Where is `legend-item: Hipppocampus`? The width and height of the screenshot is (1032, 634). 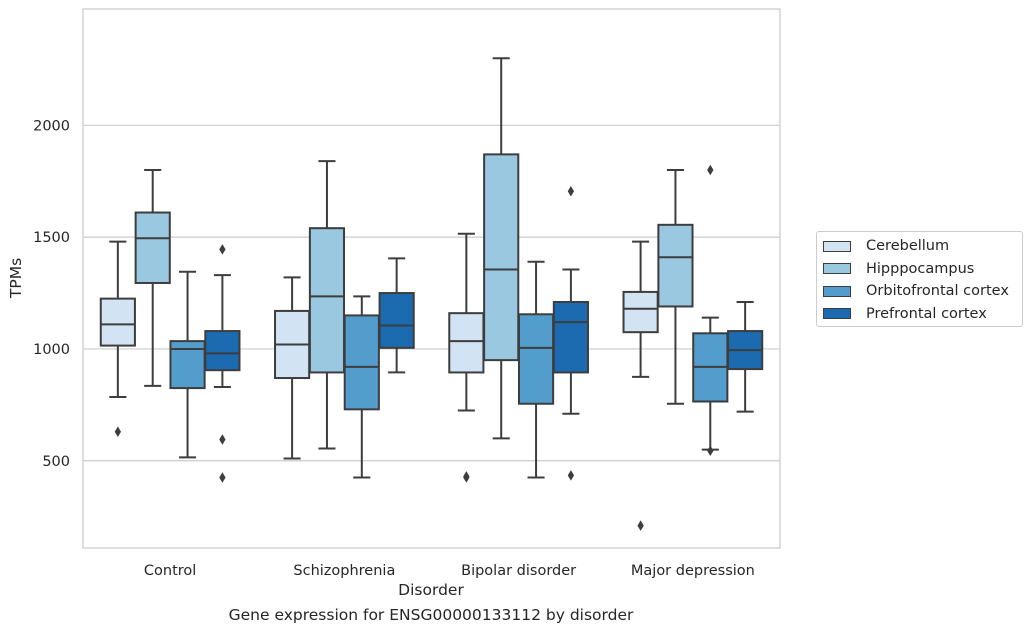 legend-item: Hipppocampus is located at coordinates (919, 269).